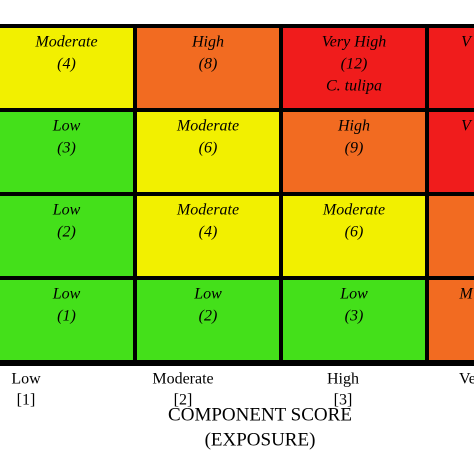  I want to click on cell-text: C. tulipa, so click(354, 86).